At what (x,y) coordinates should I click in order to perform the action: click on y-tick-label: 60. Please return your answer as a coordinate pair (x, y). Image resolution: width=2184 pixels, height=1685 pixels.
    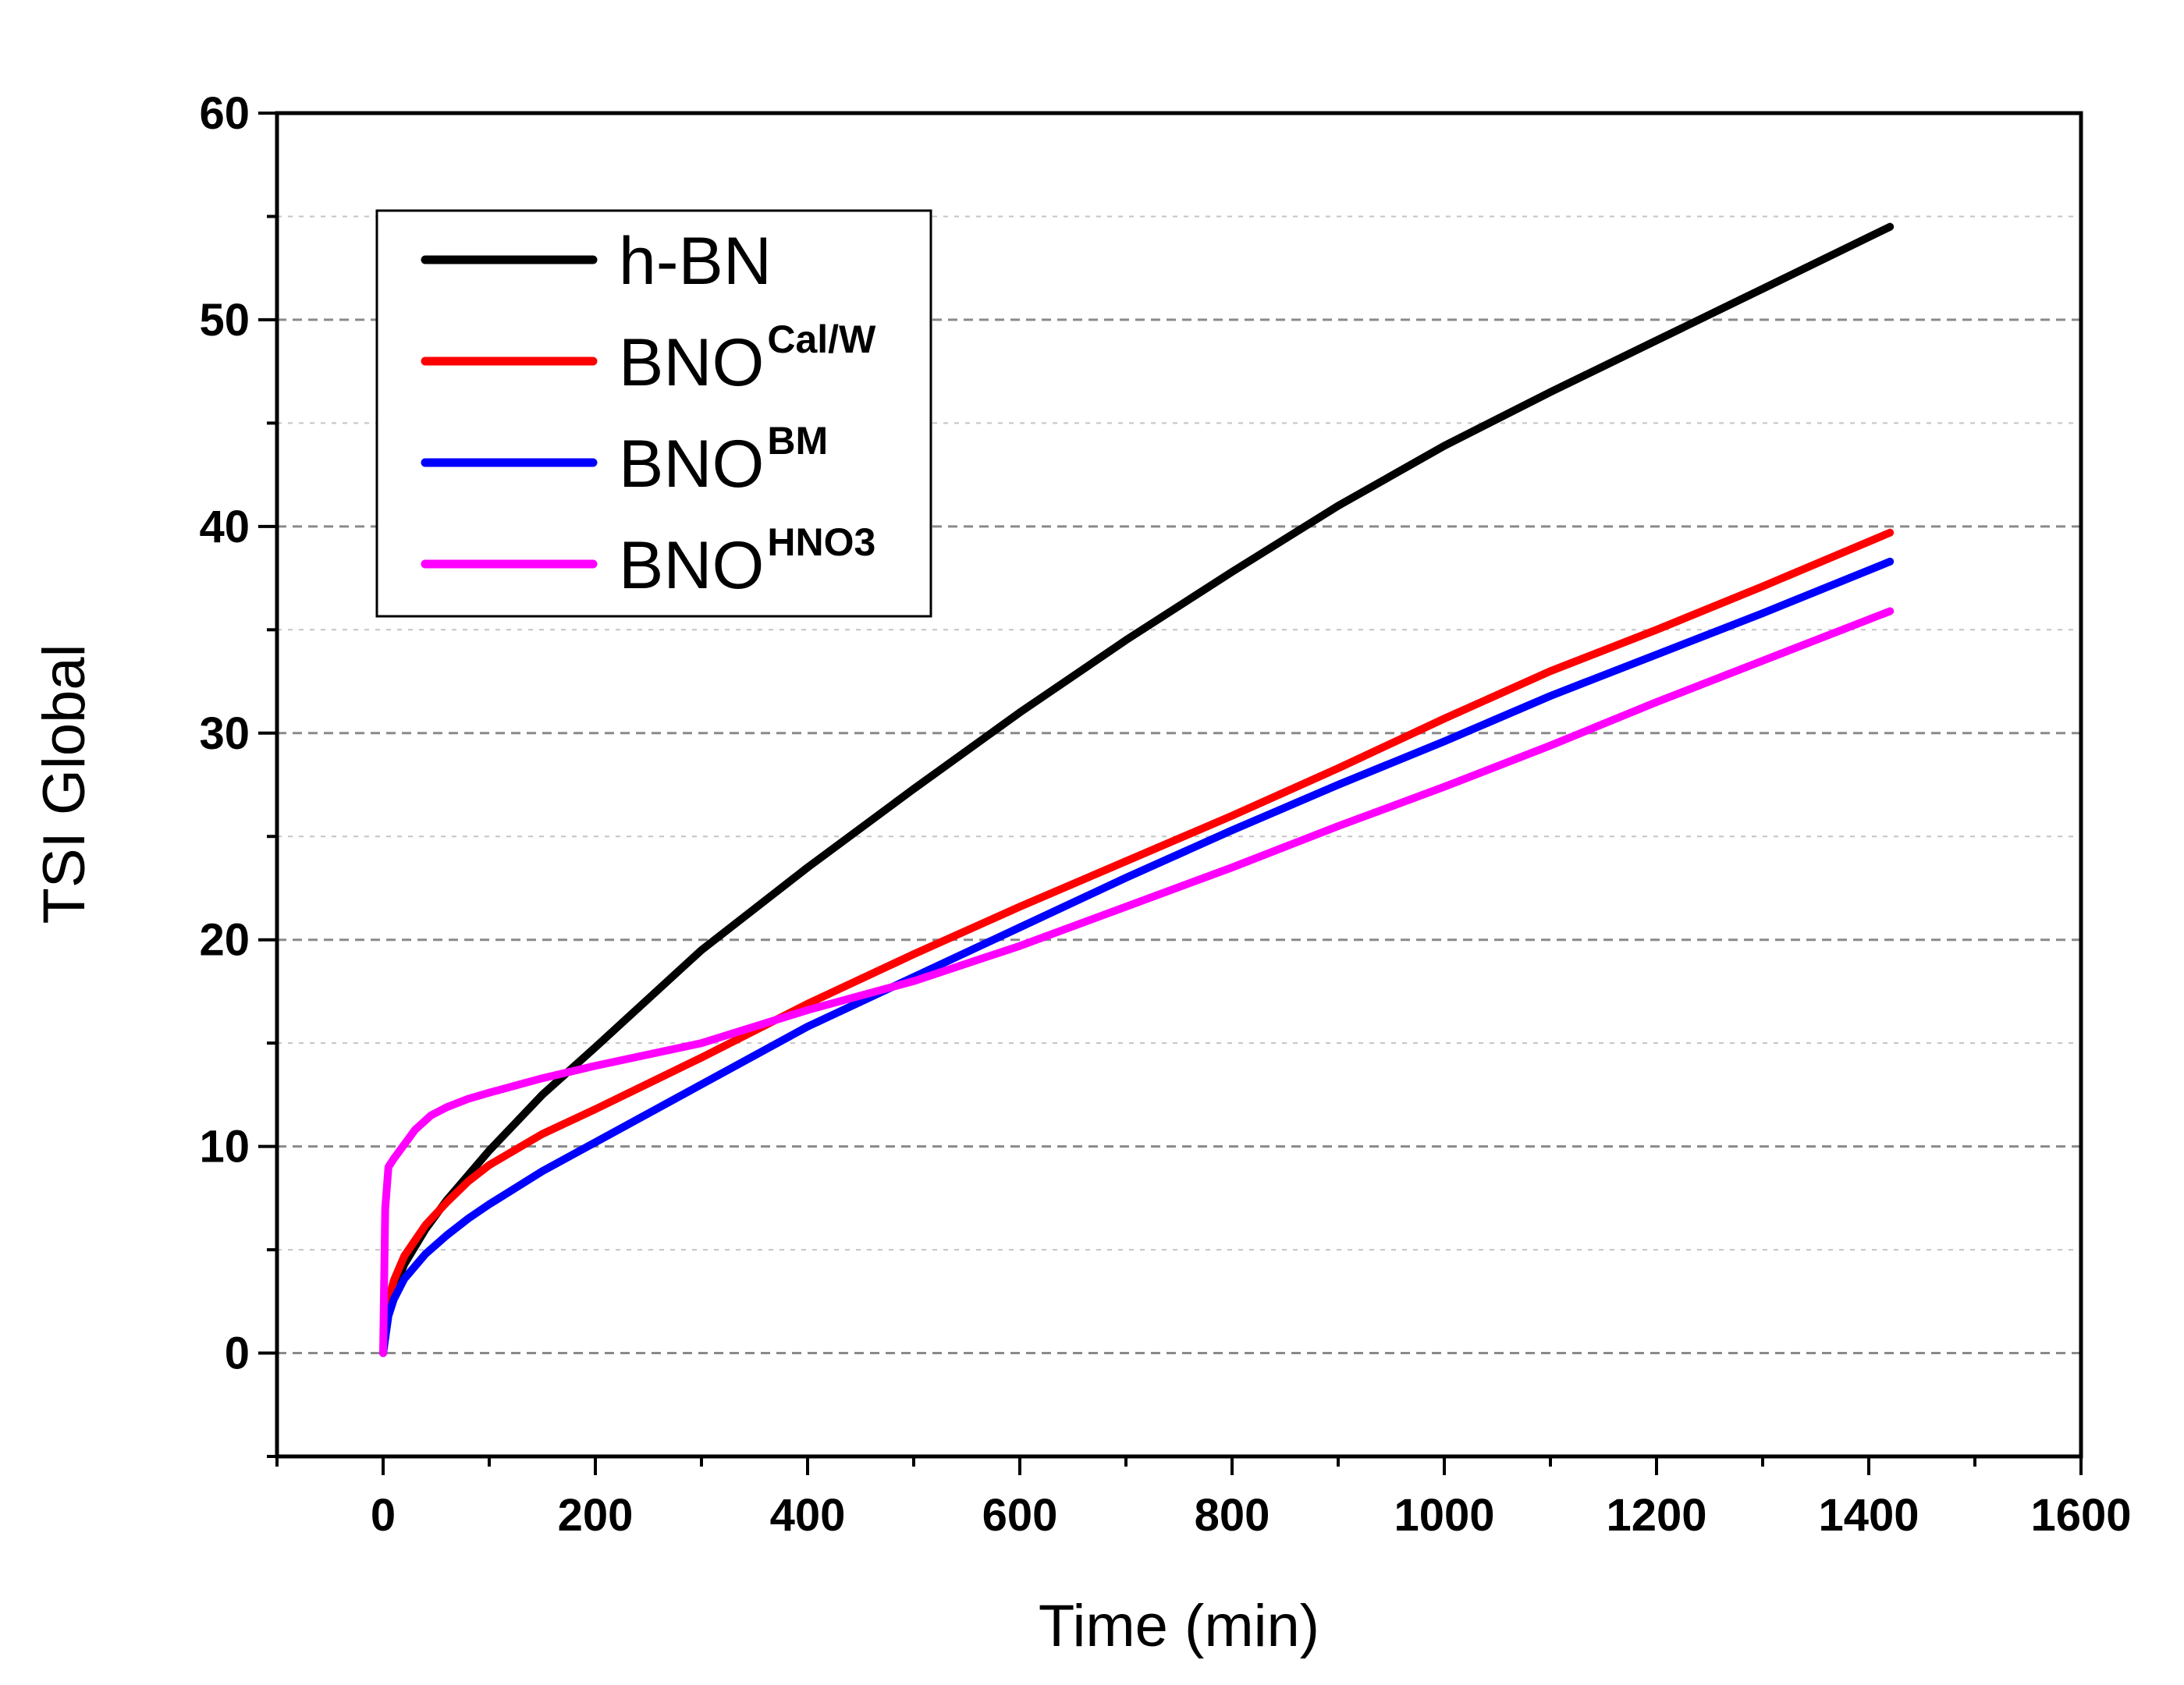
    Looking at the image, I should click on (225, 113).